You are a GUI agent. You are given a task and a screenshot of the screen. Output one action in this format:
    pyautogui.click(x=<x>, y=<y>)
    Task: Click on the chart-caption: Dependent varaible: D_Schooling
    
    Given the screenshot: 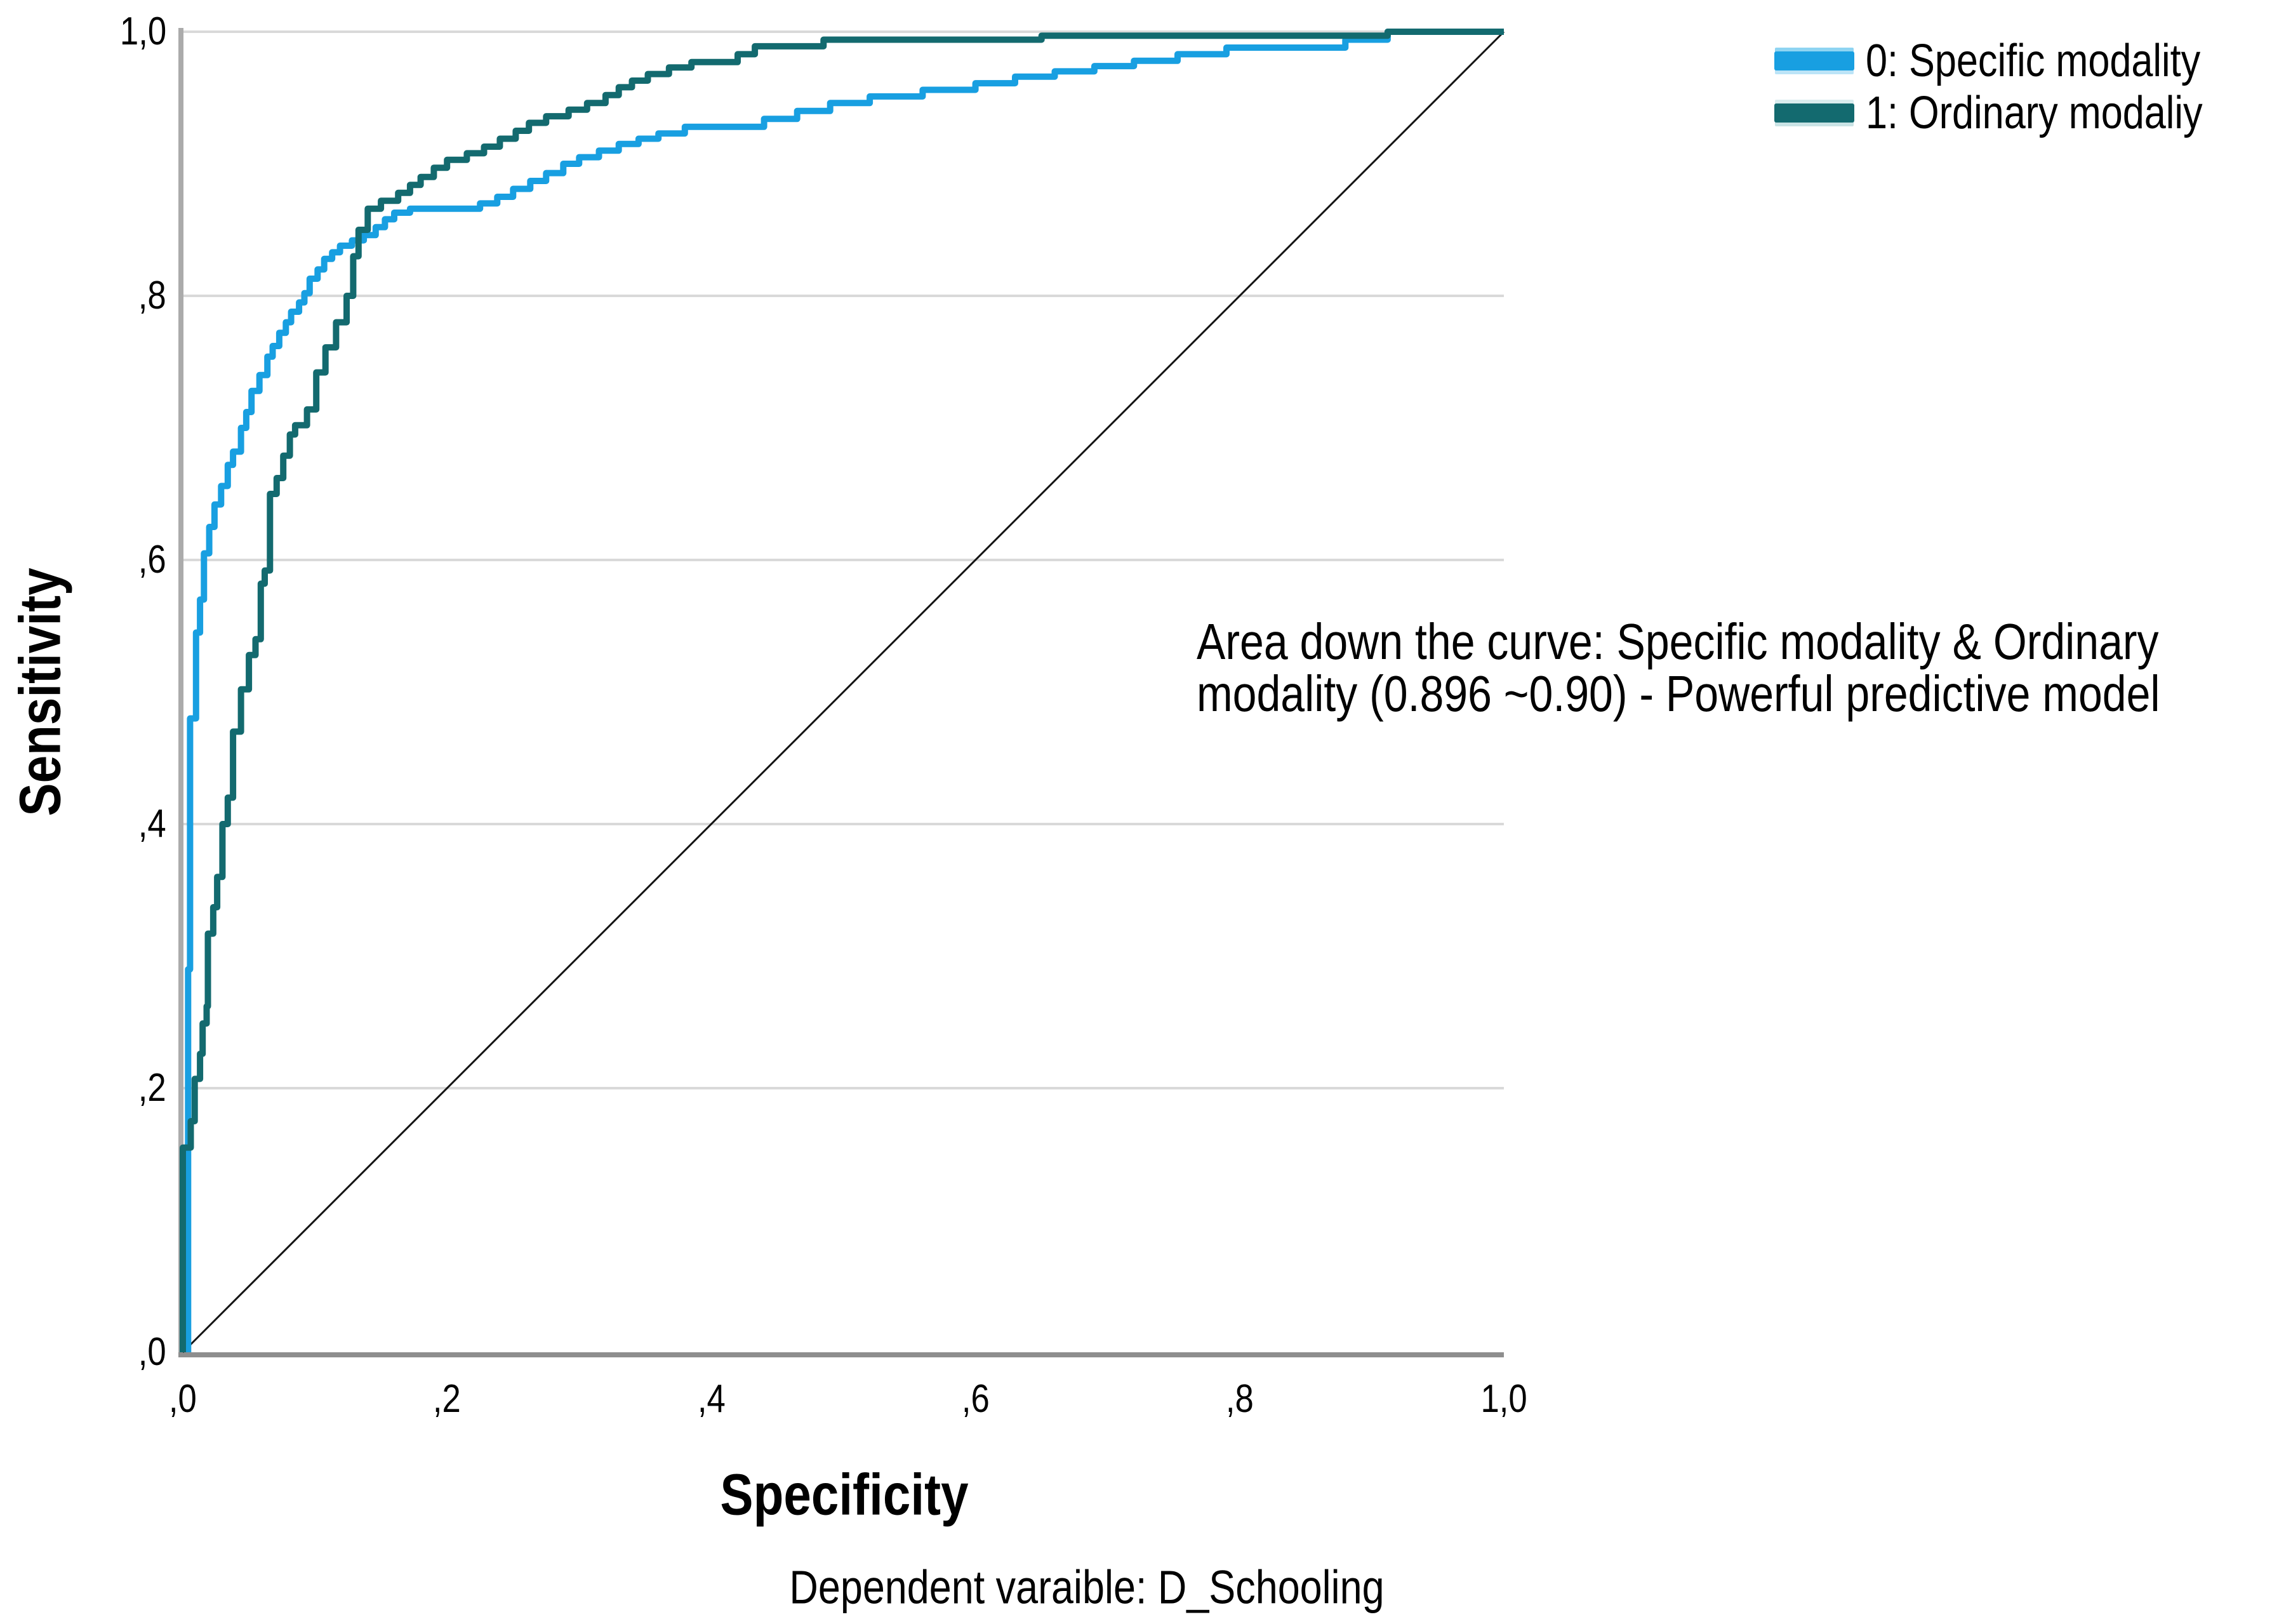 What is the action you would take?
    pyautogui.click(x=1087, y=1587)
    